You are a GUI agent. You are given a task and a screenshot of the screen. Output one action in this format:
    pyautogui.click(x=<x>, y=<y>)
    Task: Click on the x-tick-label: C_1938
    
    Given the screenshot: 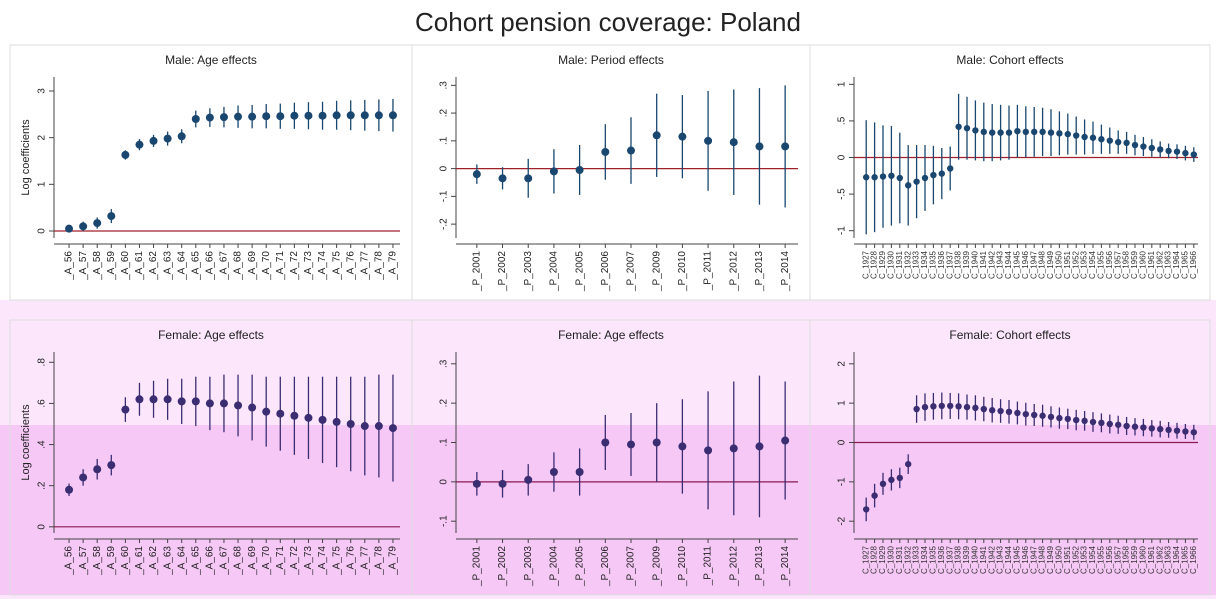 What is the action you would take?
    pyautogui.click(x=958, y=559)
    